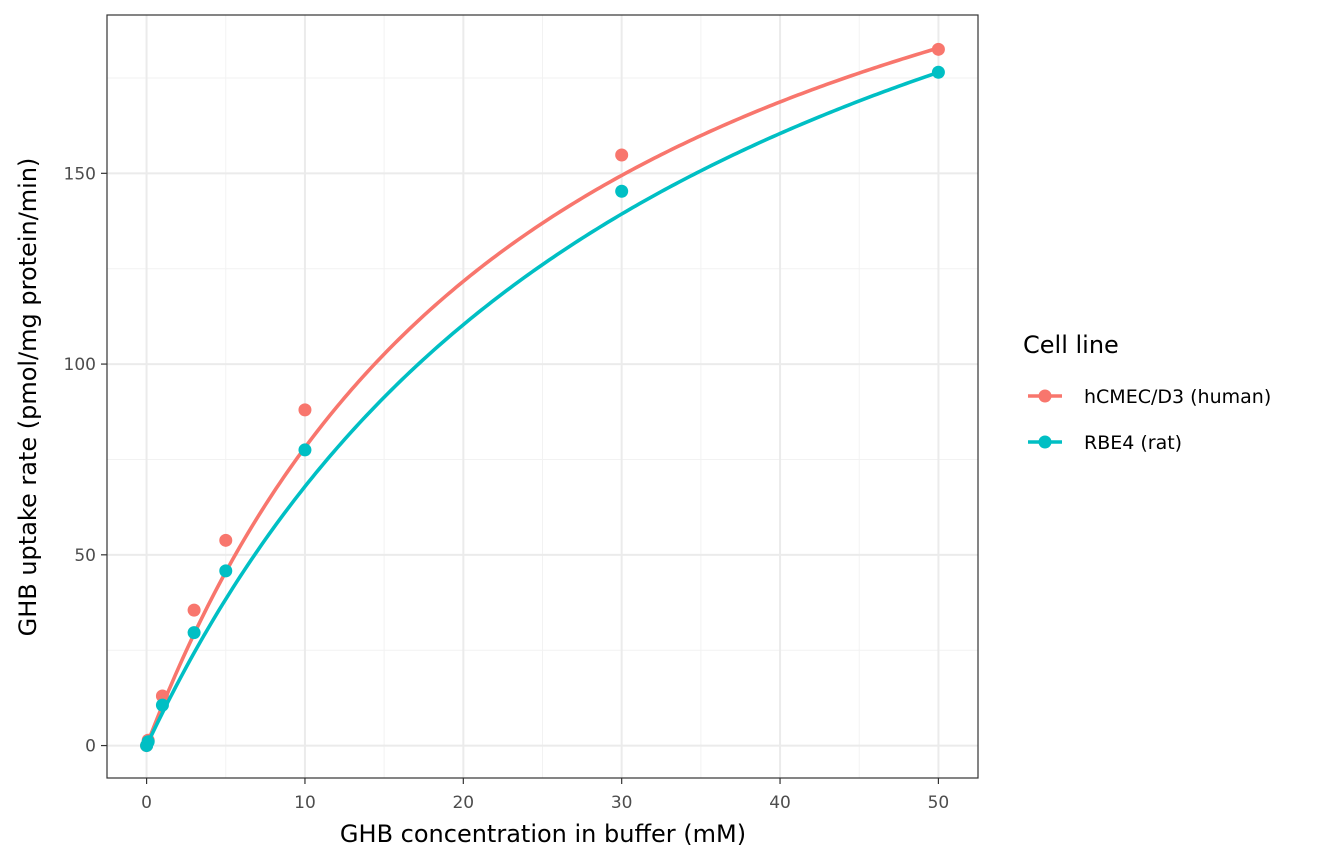 This screenshot has width=1344, height=864. I want to click on legend-label: hCMEC/D3 (human), so click(1177, 397).